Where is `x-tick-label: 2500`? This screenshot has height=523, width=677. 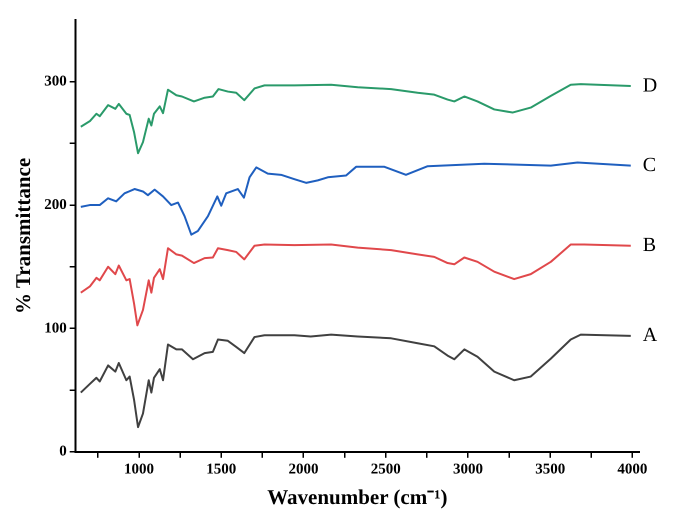 x-tick-label: 2500 is located at coordinates (385, 470).